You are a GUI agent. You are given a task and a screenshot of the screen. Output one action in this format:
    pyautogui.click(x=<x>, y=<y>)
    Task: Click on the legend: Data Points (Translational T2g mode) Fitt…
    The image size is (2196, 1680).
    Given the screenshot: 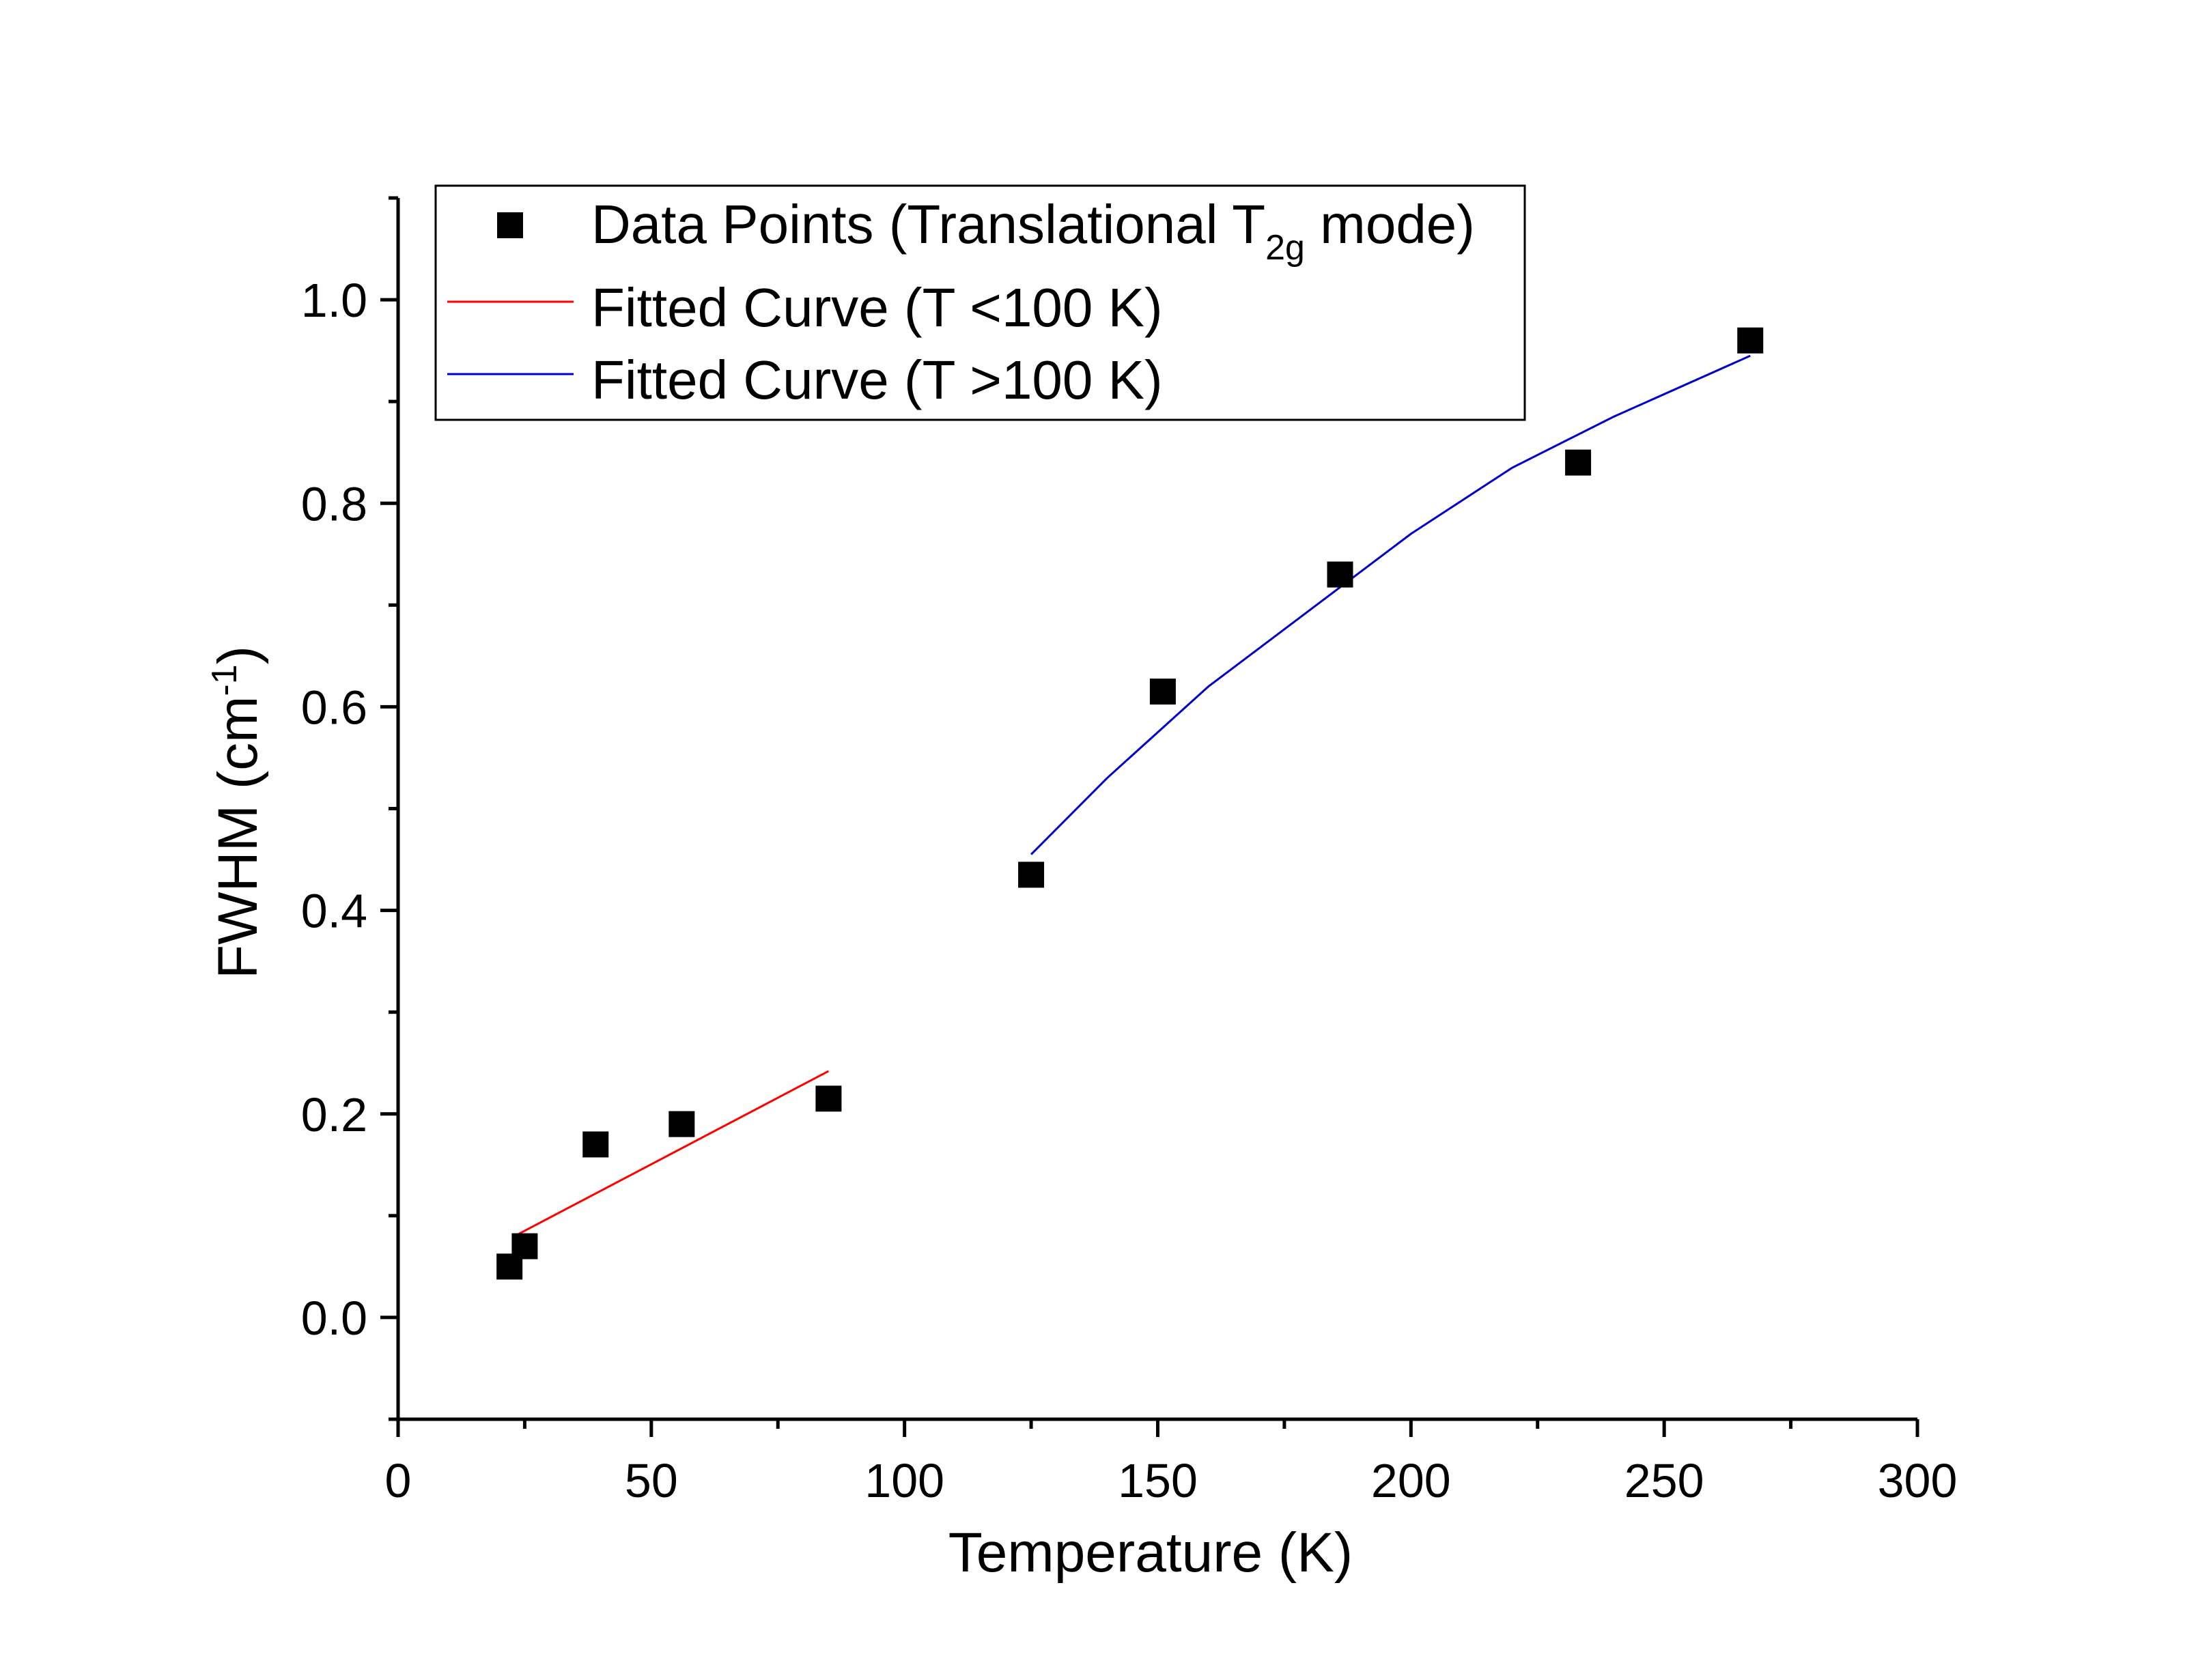 What is the action you would take?
    pyautogui.click(x=980, y=302)
    